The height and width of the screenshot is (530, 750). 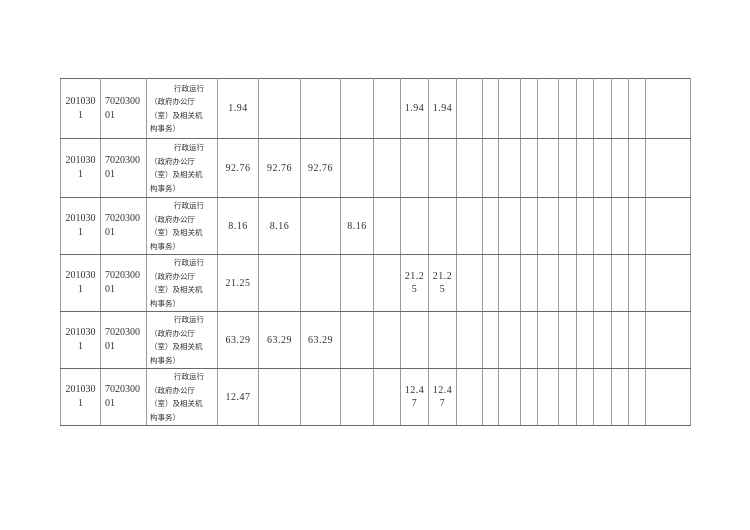 What do you see at coordinates (238, 283) in the screenshot?
I see `cell-amount: 21.25` at bounding box center [238, 283].